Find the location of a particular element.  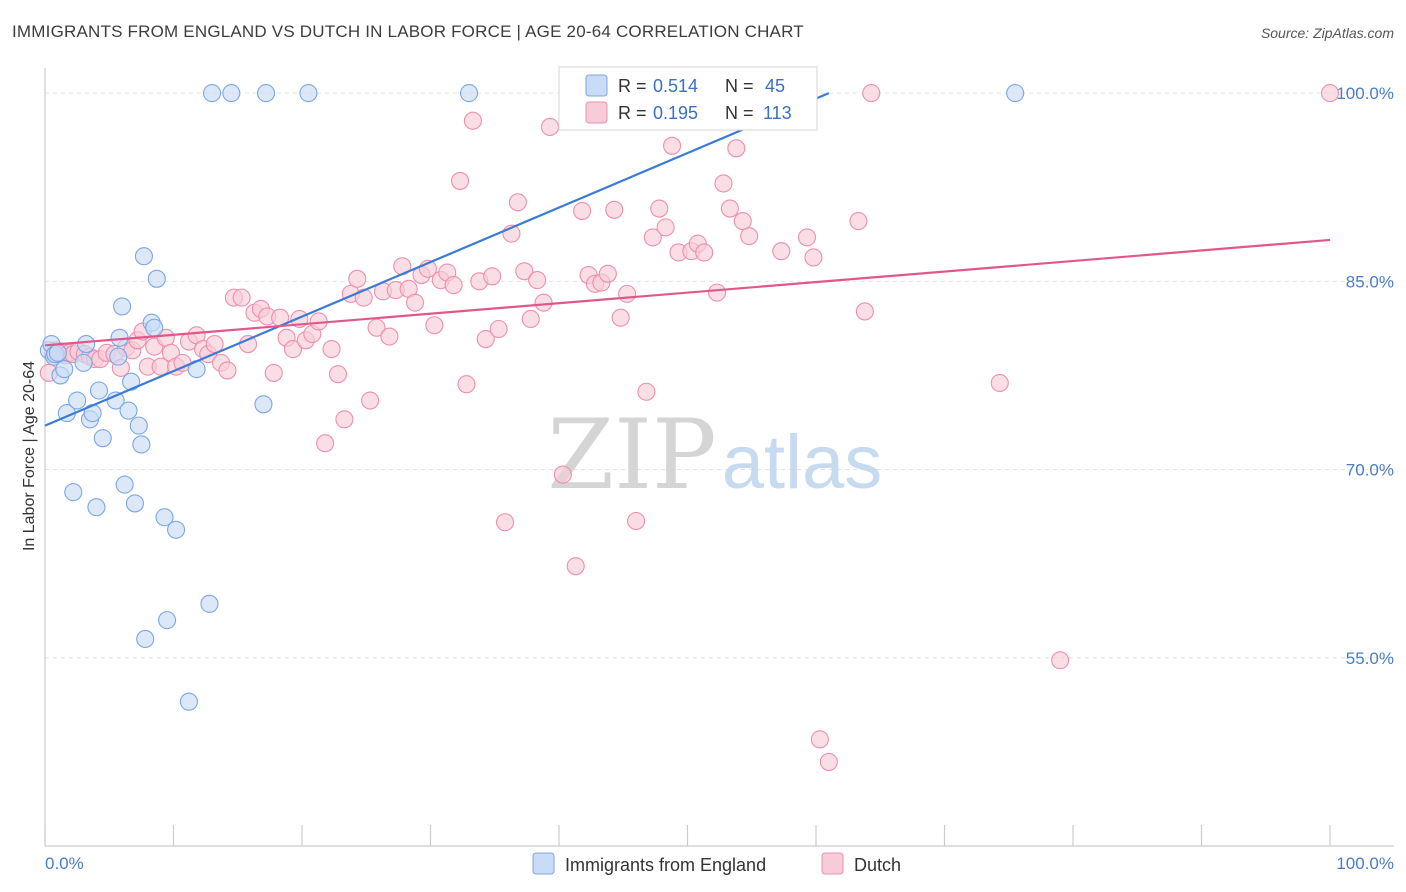

bottom-legend-label-dutch: Dutch is located at coordinates (877, 865).